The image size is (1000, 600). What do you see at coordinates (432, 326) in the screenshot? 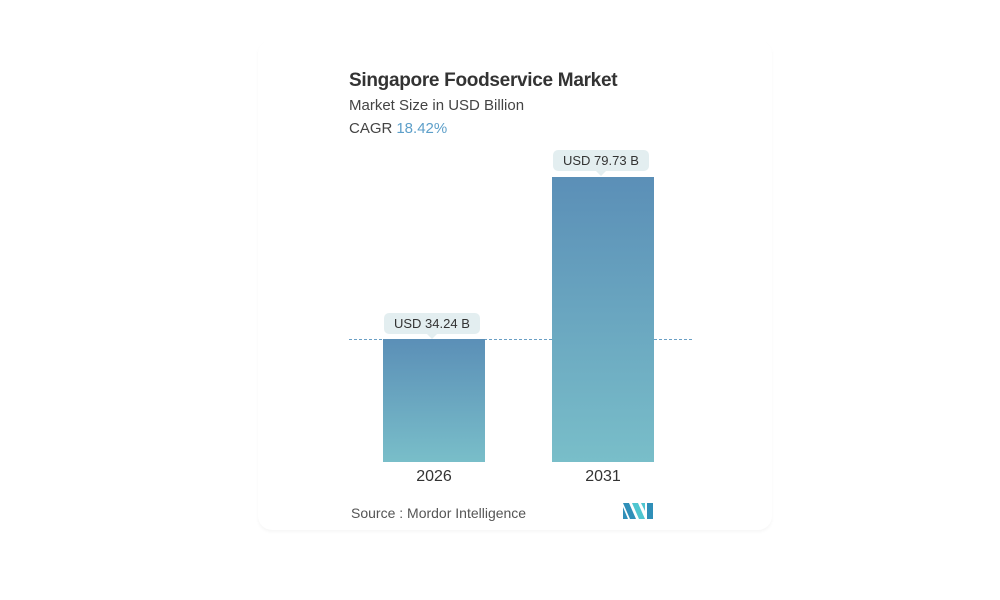
I see `value-label-2026: USD 34.24 B` at bounding box center [432, 326].